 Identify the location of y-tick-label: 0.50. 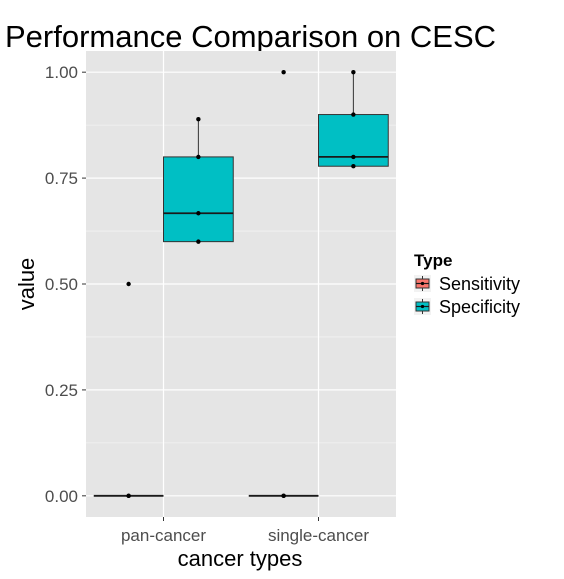
(61, 284).